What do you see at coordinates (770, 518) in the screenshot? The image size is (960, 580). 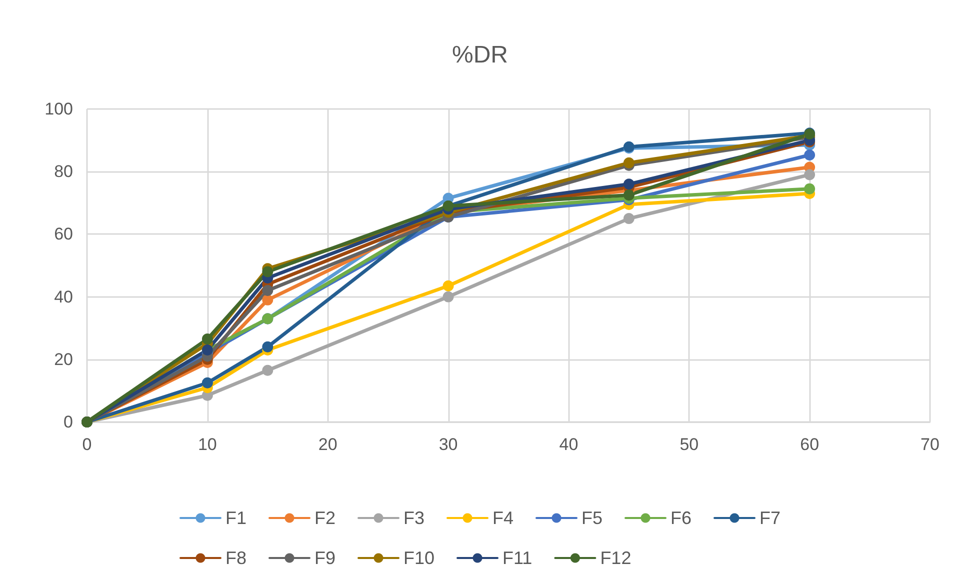 I see `legend-label: F7` at bounding box center [770, 518].